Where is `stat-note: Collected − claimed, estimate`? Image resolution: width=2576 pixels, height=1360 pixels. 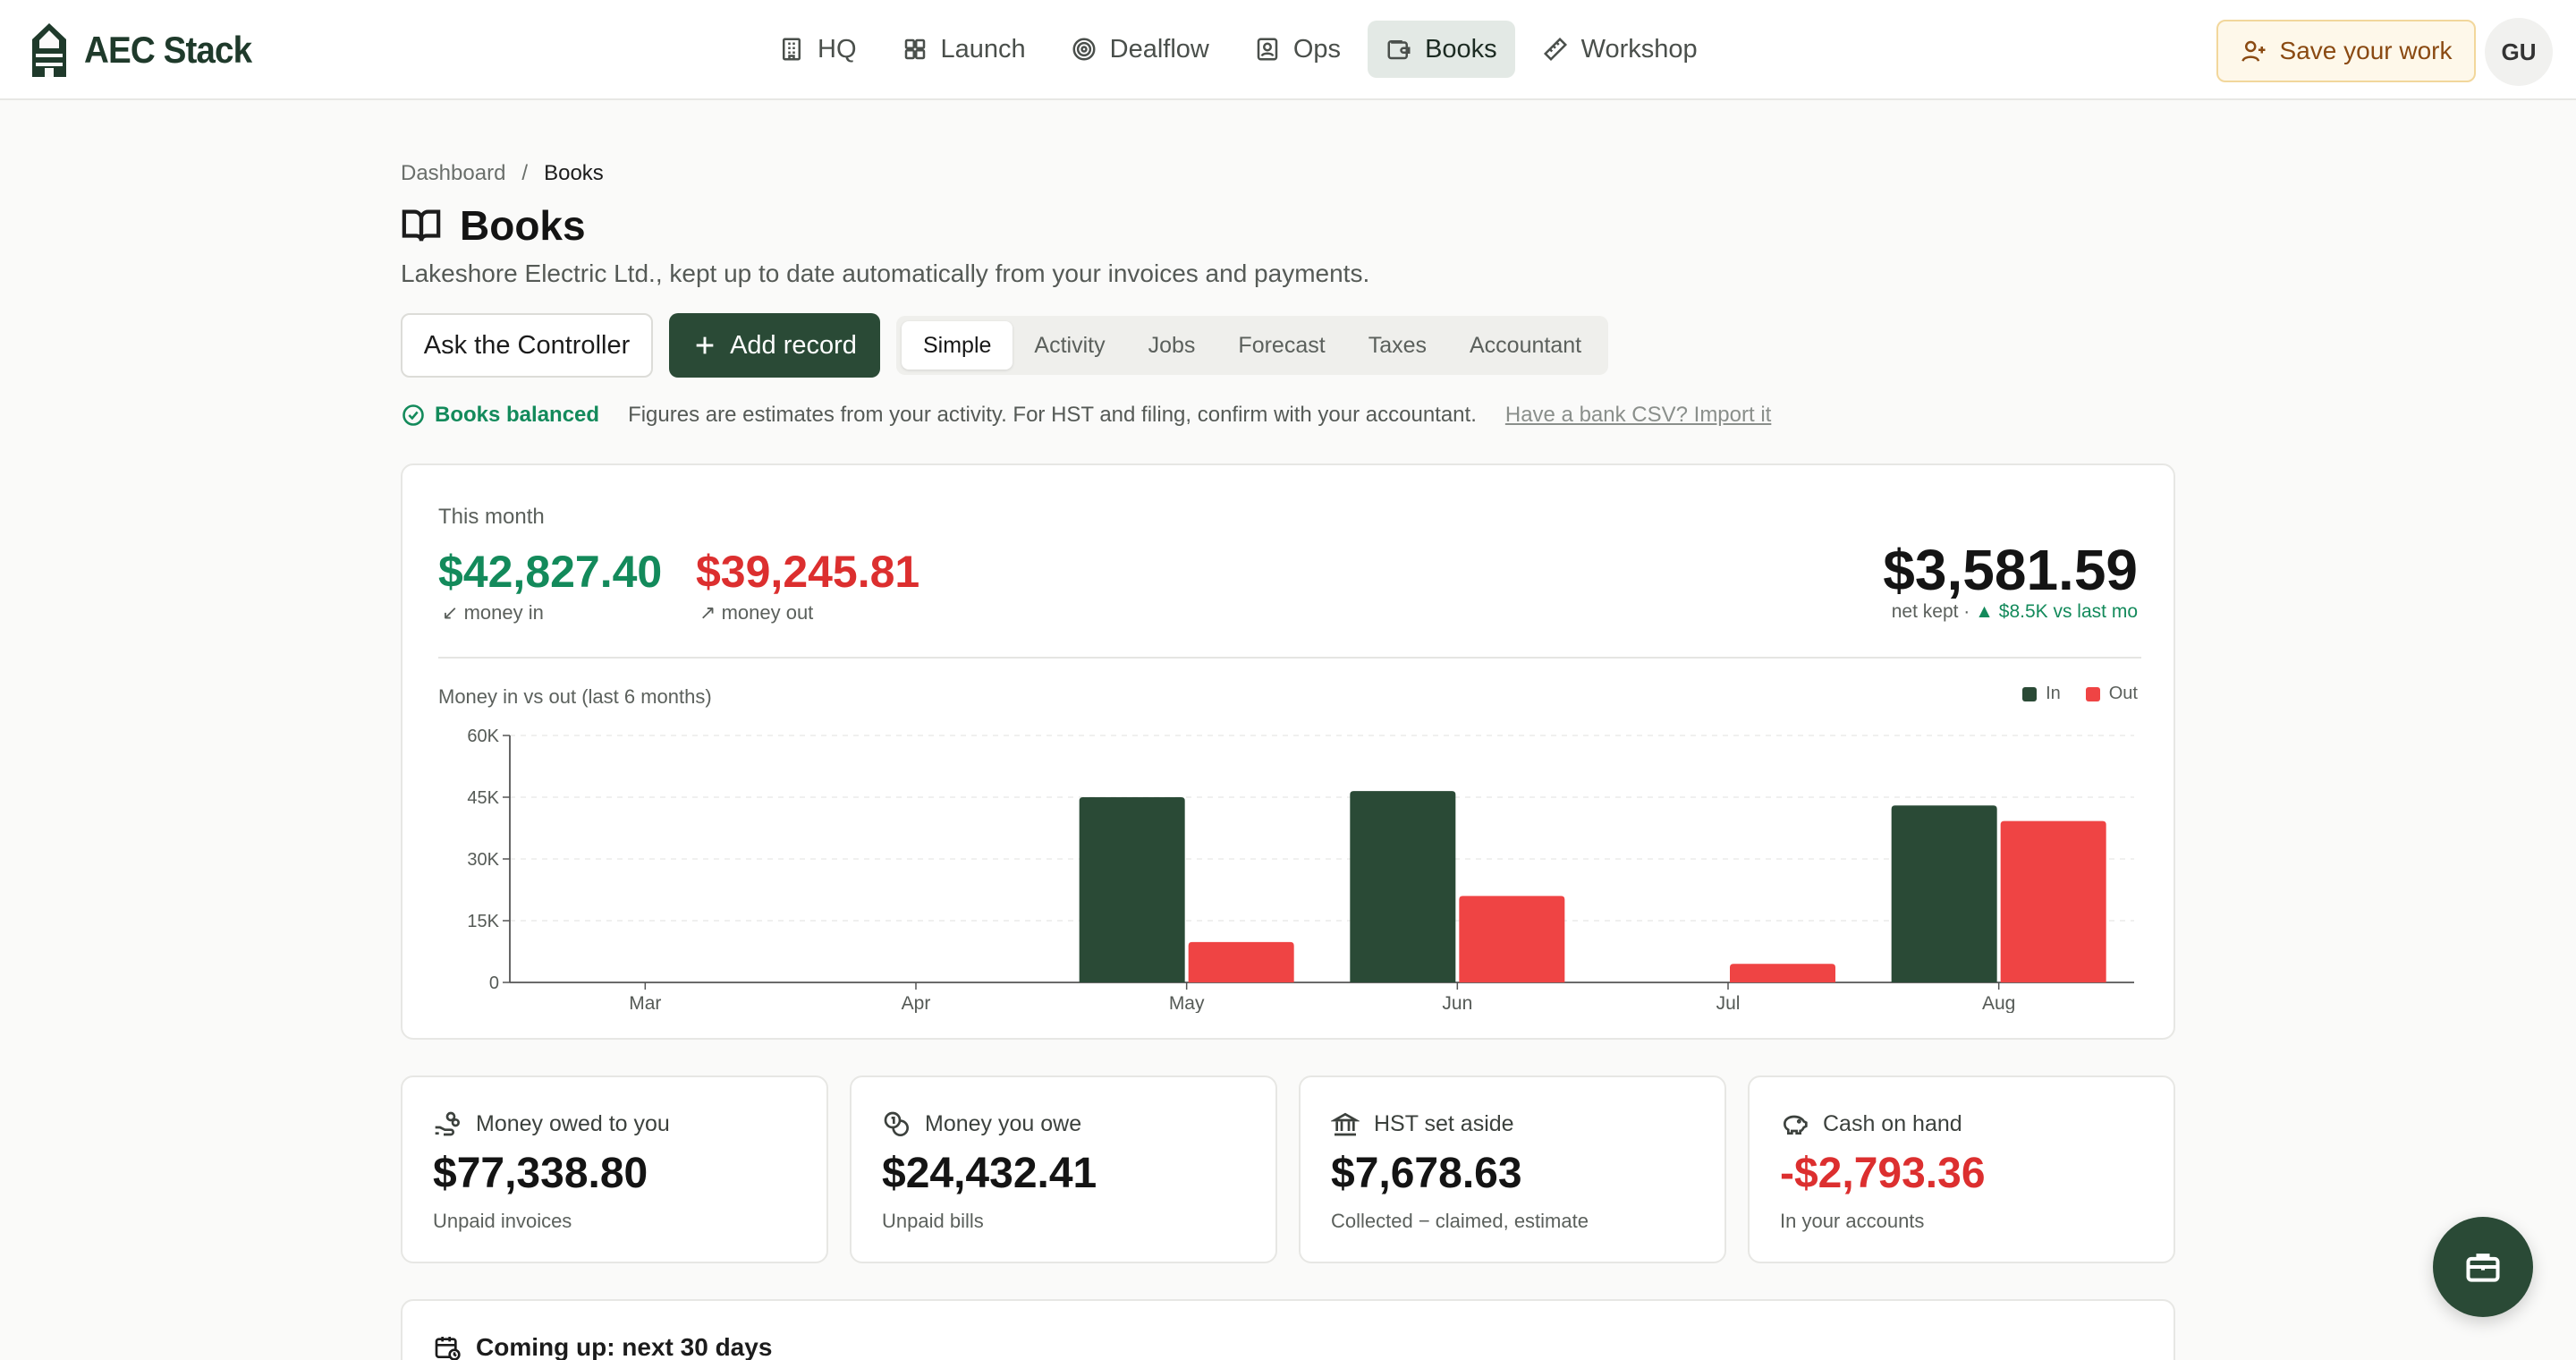
stat-note: Collected − claimed, estimate is located at coordinates (1460, 1221).